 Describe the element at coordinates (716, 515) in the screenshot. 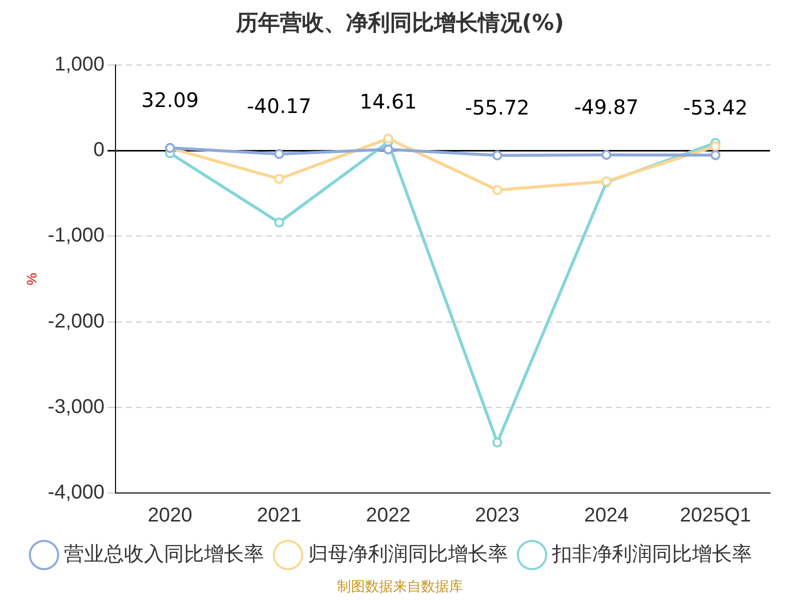

I see `x-tick-label: 2025Q1` at that location.